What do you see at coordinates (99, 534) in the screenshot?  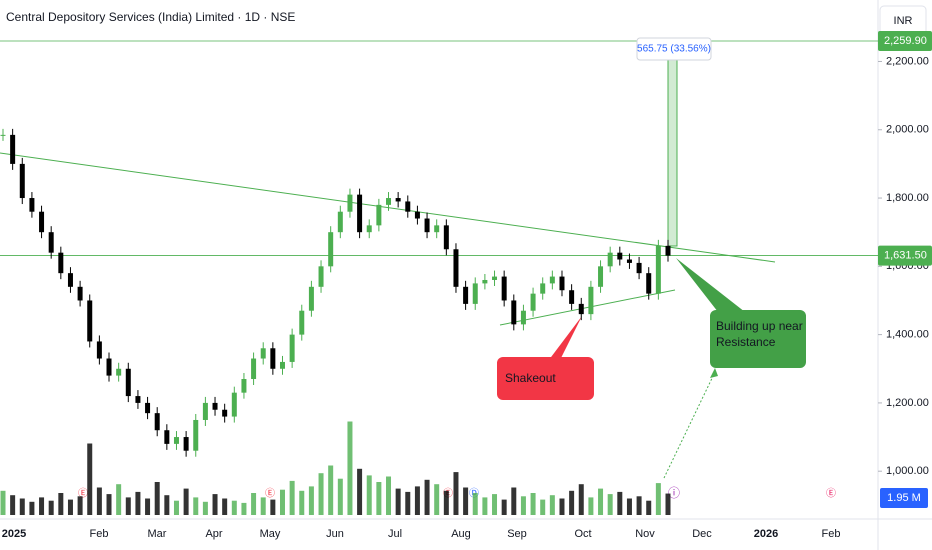 I see `x-tick-label: Feb` at bounding box center [99, 534].